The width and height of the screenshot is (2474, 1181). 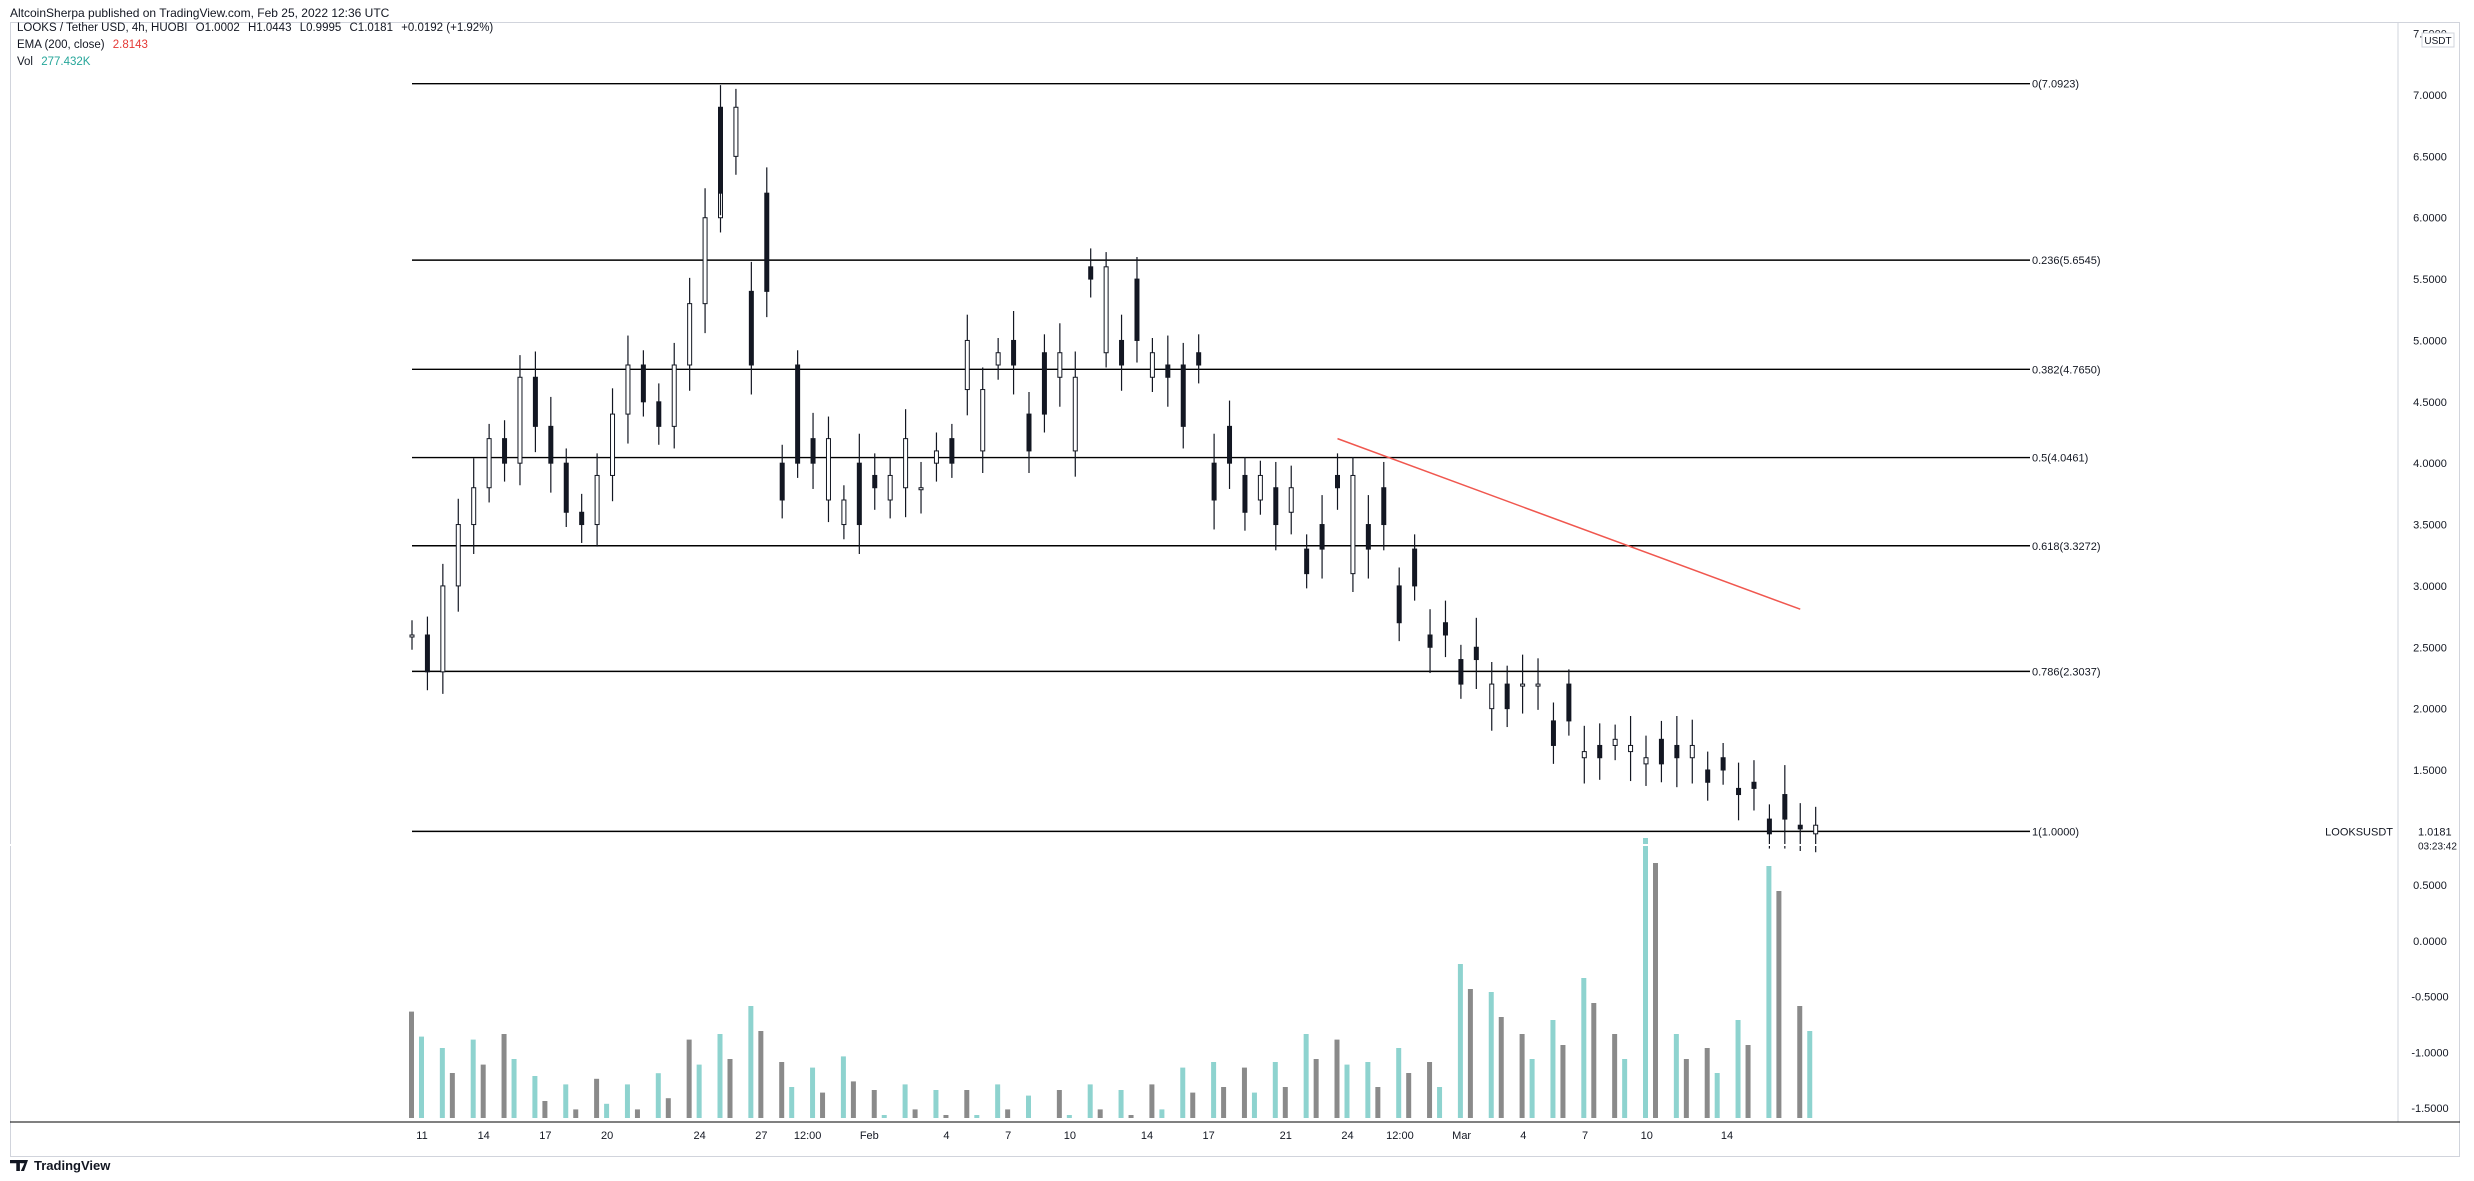 I want to click on tradingview-logo: TradingView, so click(x=60, y=1165).